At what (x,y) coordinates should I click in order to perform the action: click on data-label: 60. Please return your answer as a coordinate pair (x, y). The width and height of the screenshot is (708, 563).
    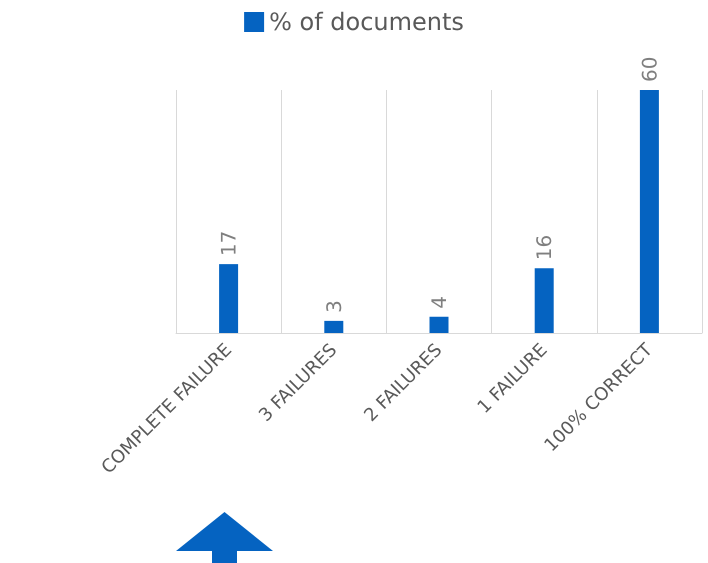
    Looking at the image, I should click on (649, 69).